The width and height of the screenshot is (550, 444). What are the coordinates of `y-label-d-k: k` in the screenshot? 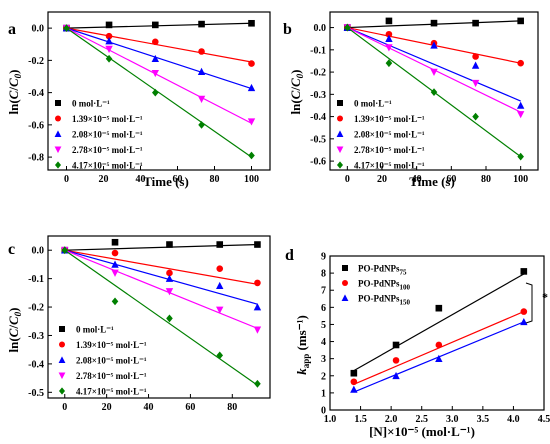 It's located at (301, 371).